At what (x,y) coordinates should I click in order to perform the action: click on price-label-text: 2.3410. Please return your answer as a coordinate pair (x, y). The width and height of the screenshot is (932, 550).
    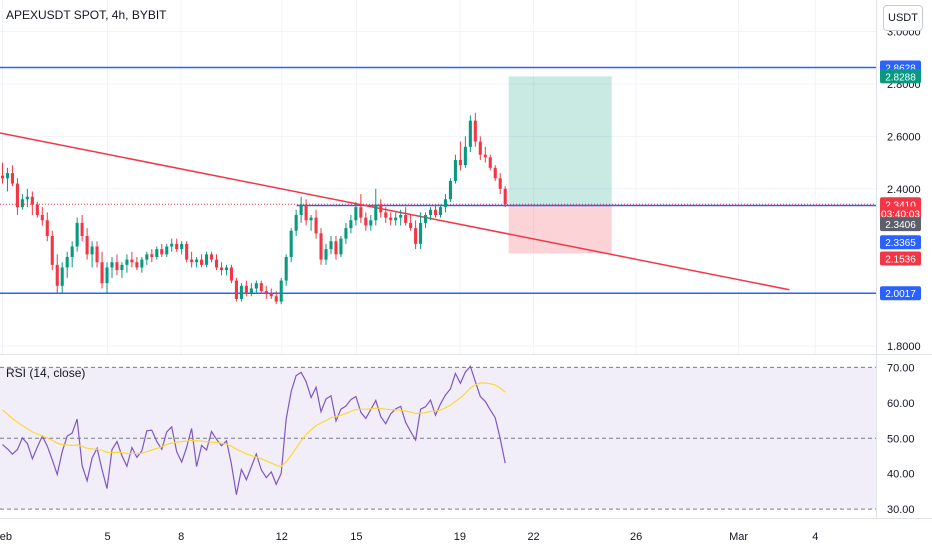
    Looking at the image, I should click on (900, 205).